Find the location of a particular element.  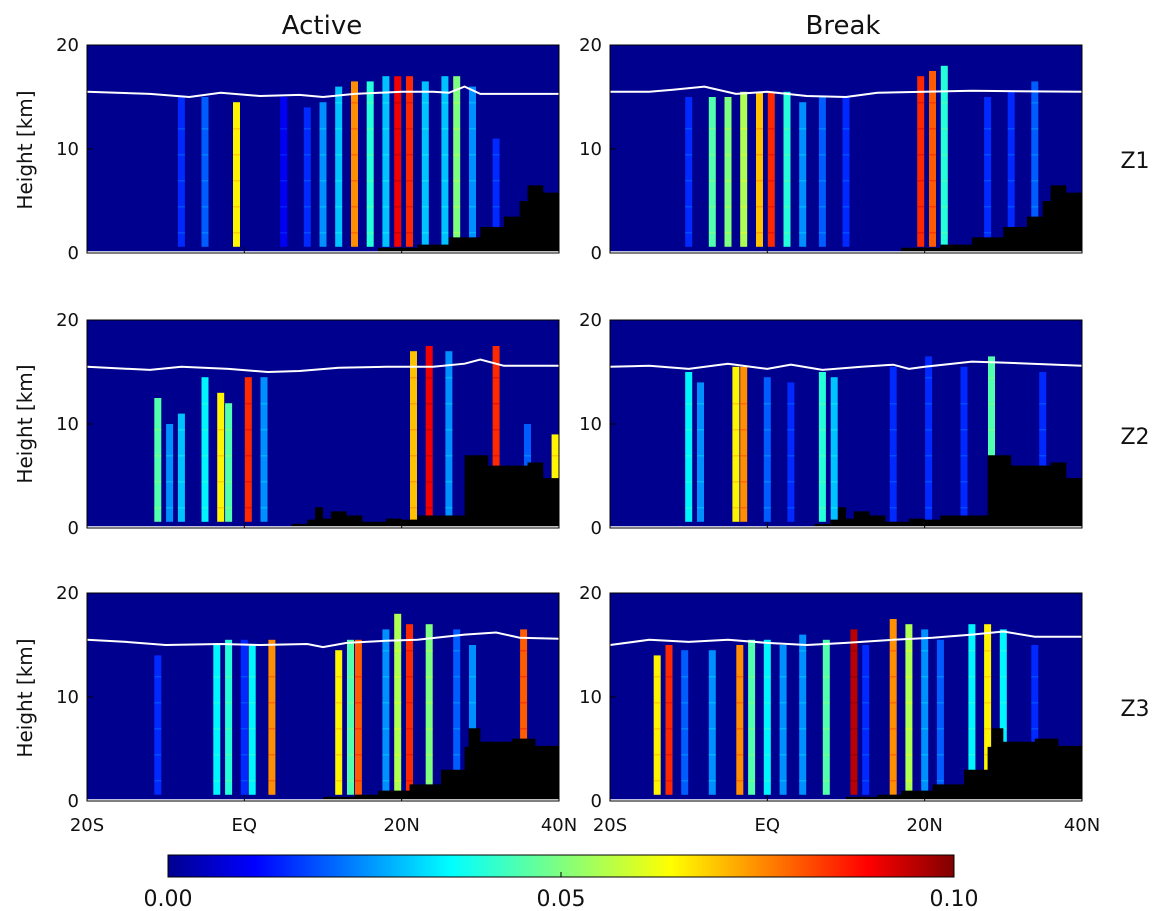

x-tick-label: 40N is located at coordinates (1082, 825).